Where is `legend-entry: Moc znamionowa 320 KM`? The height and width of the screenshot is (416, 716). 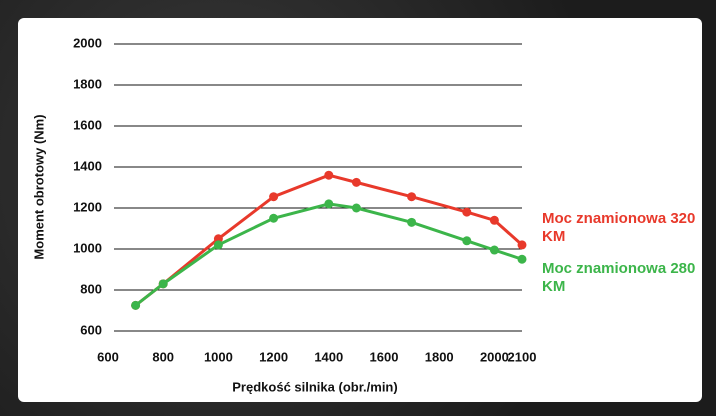 legend-entry: Moc znamionowa 320 KM is located at coordinates (619, 227).